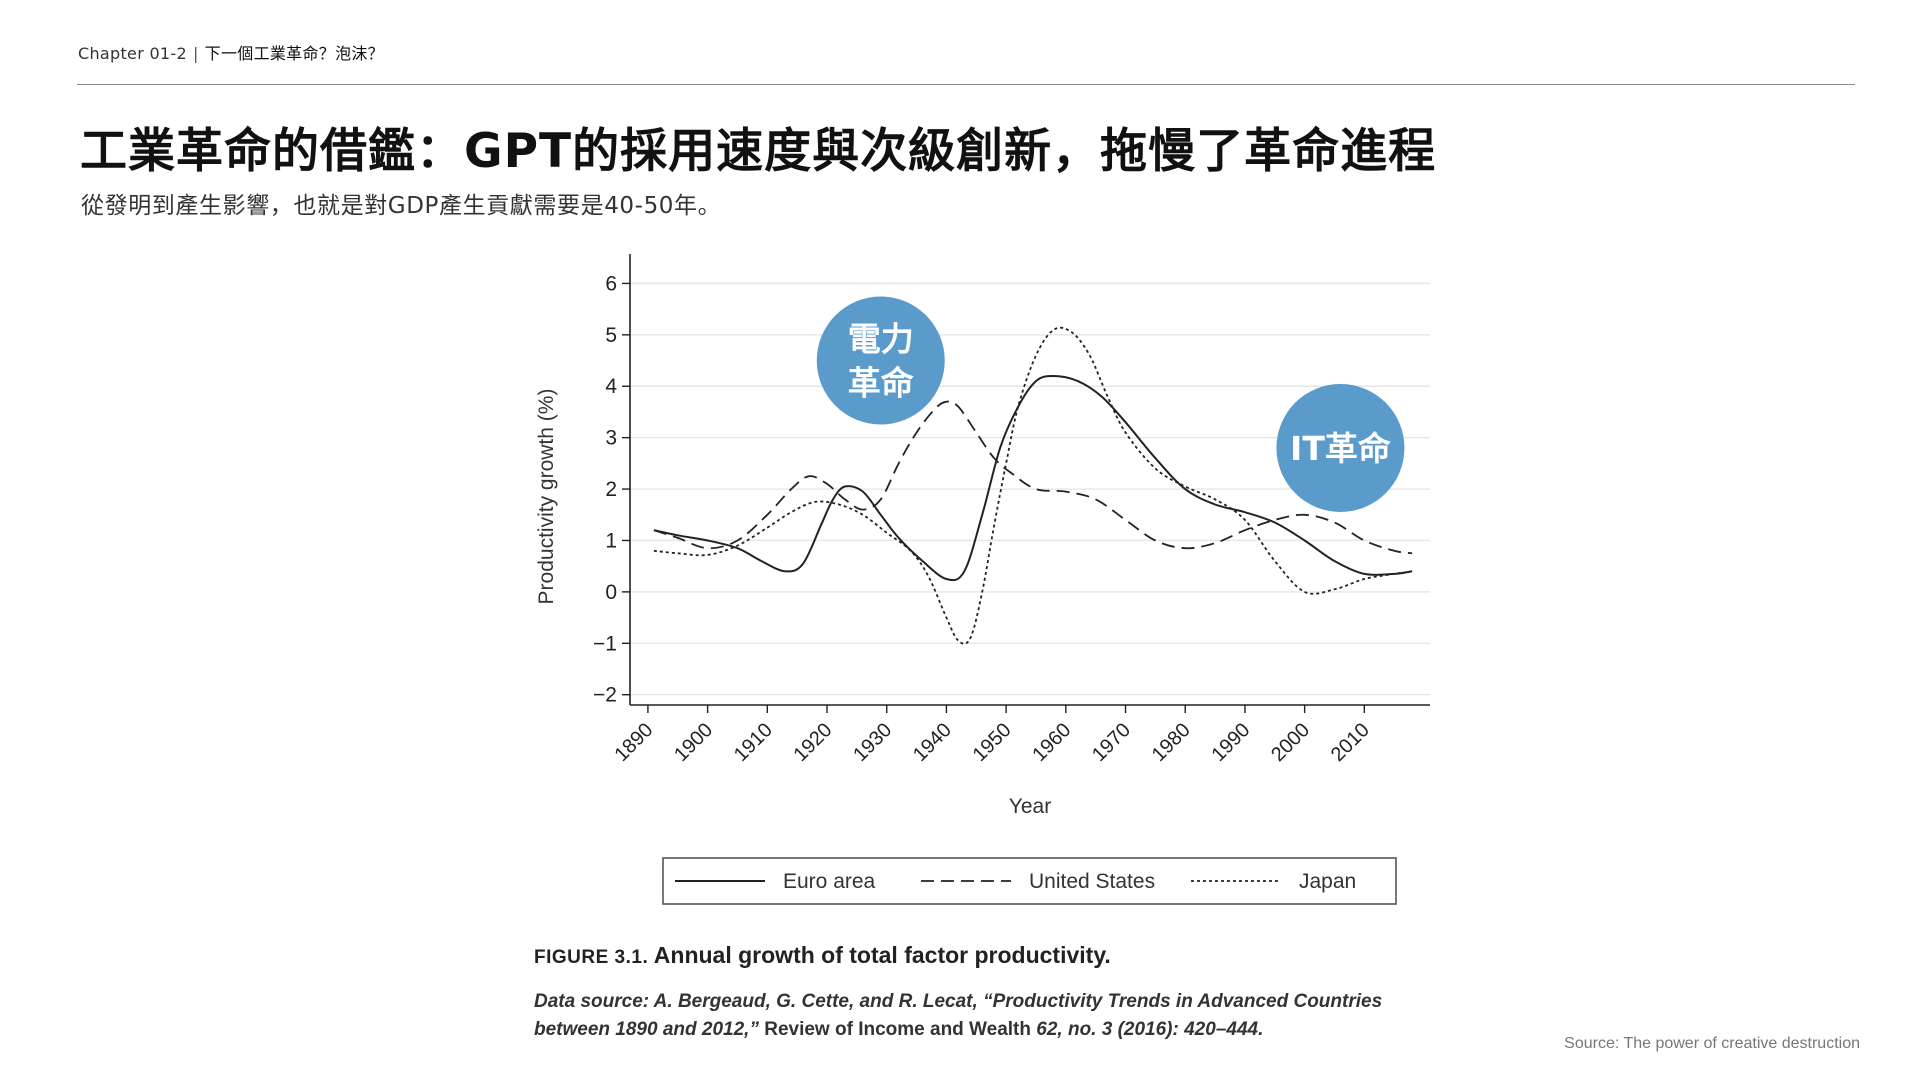 The height and width of the screenshot is (1080, 1920). Describe the element at coordinates (1290, 742) in the screenshot. I see `x-tick-label: 2000` at that location.